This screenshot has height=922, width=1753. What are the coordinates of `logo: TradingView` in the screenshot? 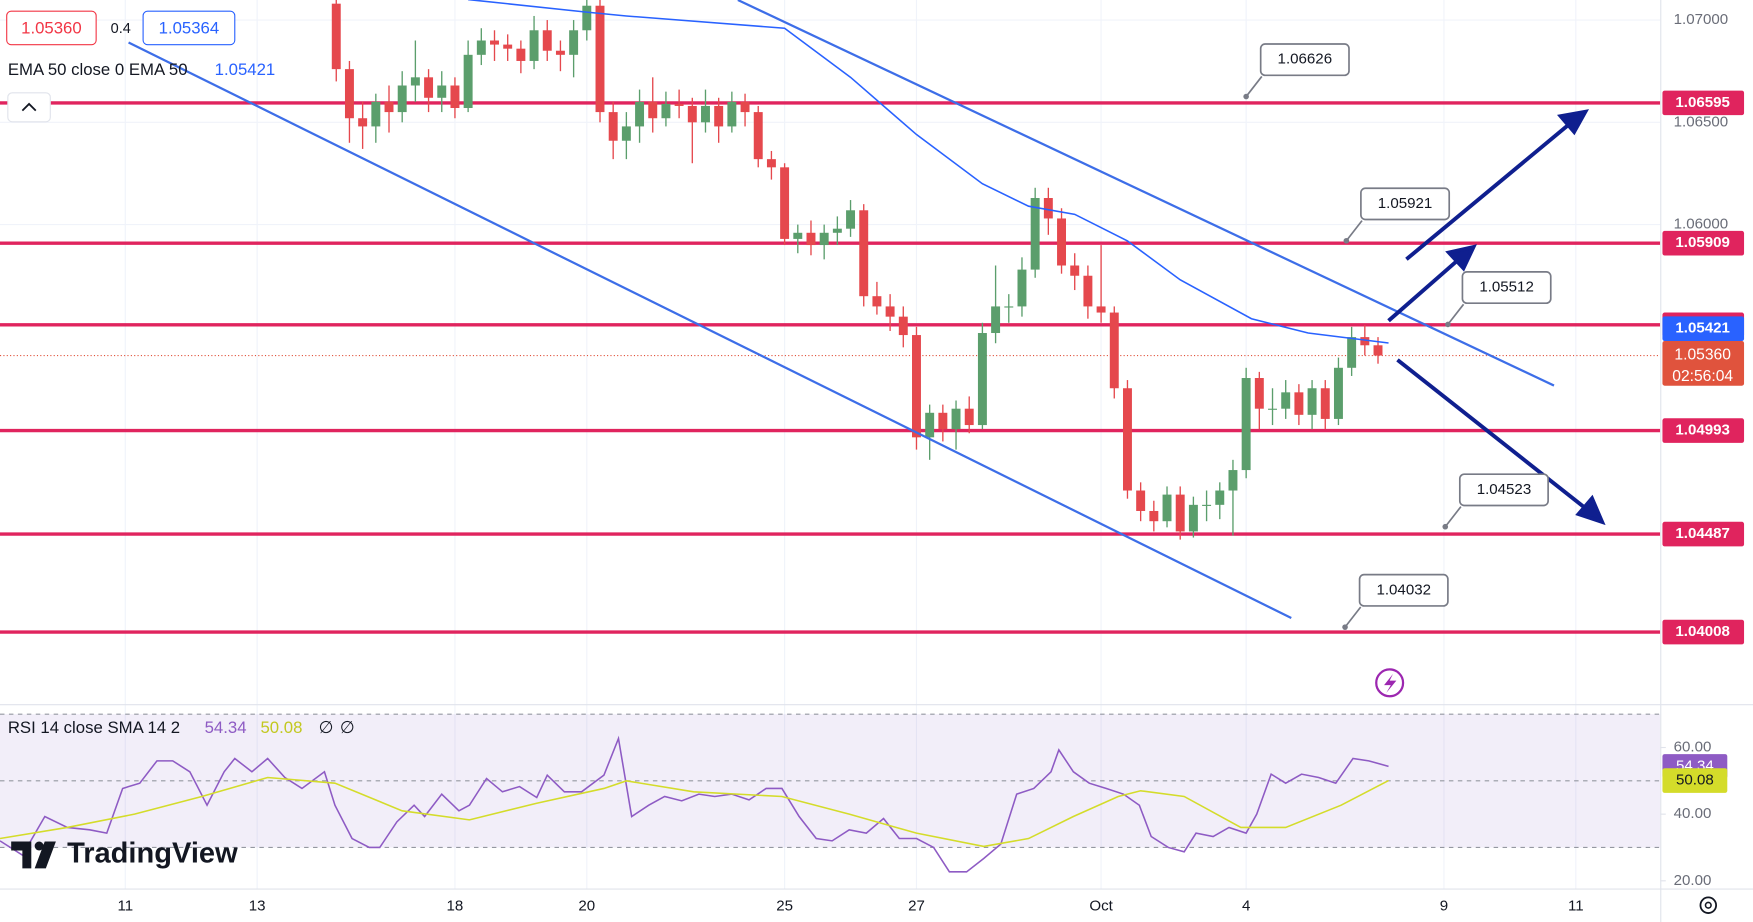 It's located at (124, 854).